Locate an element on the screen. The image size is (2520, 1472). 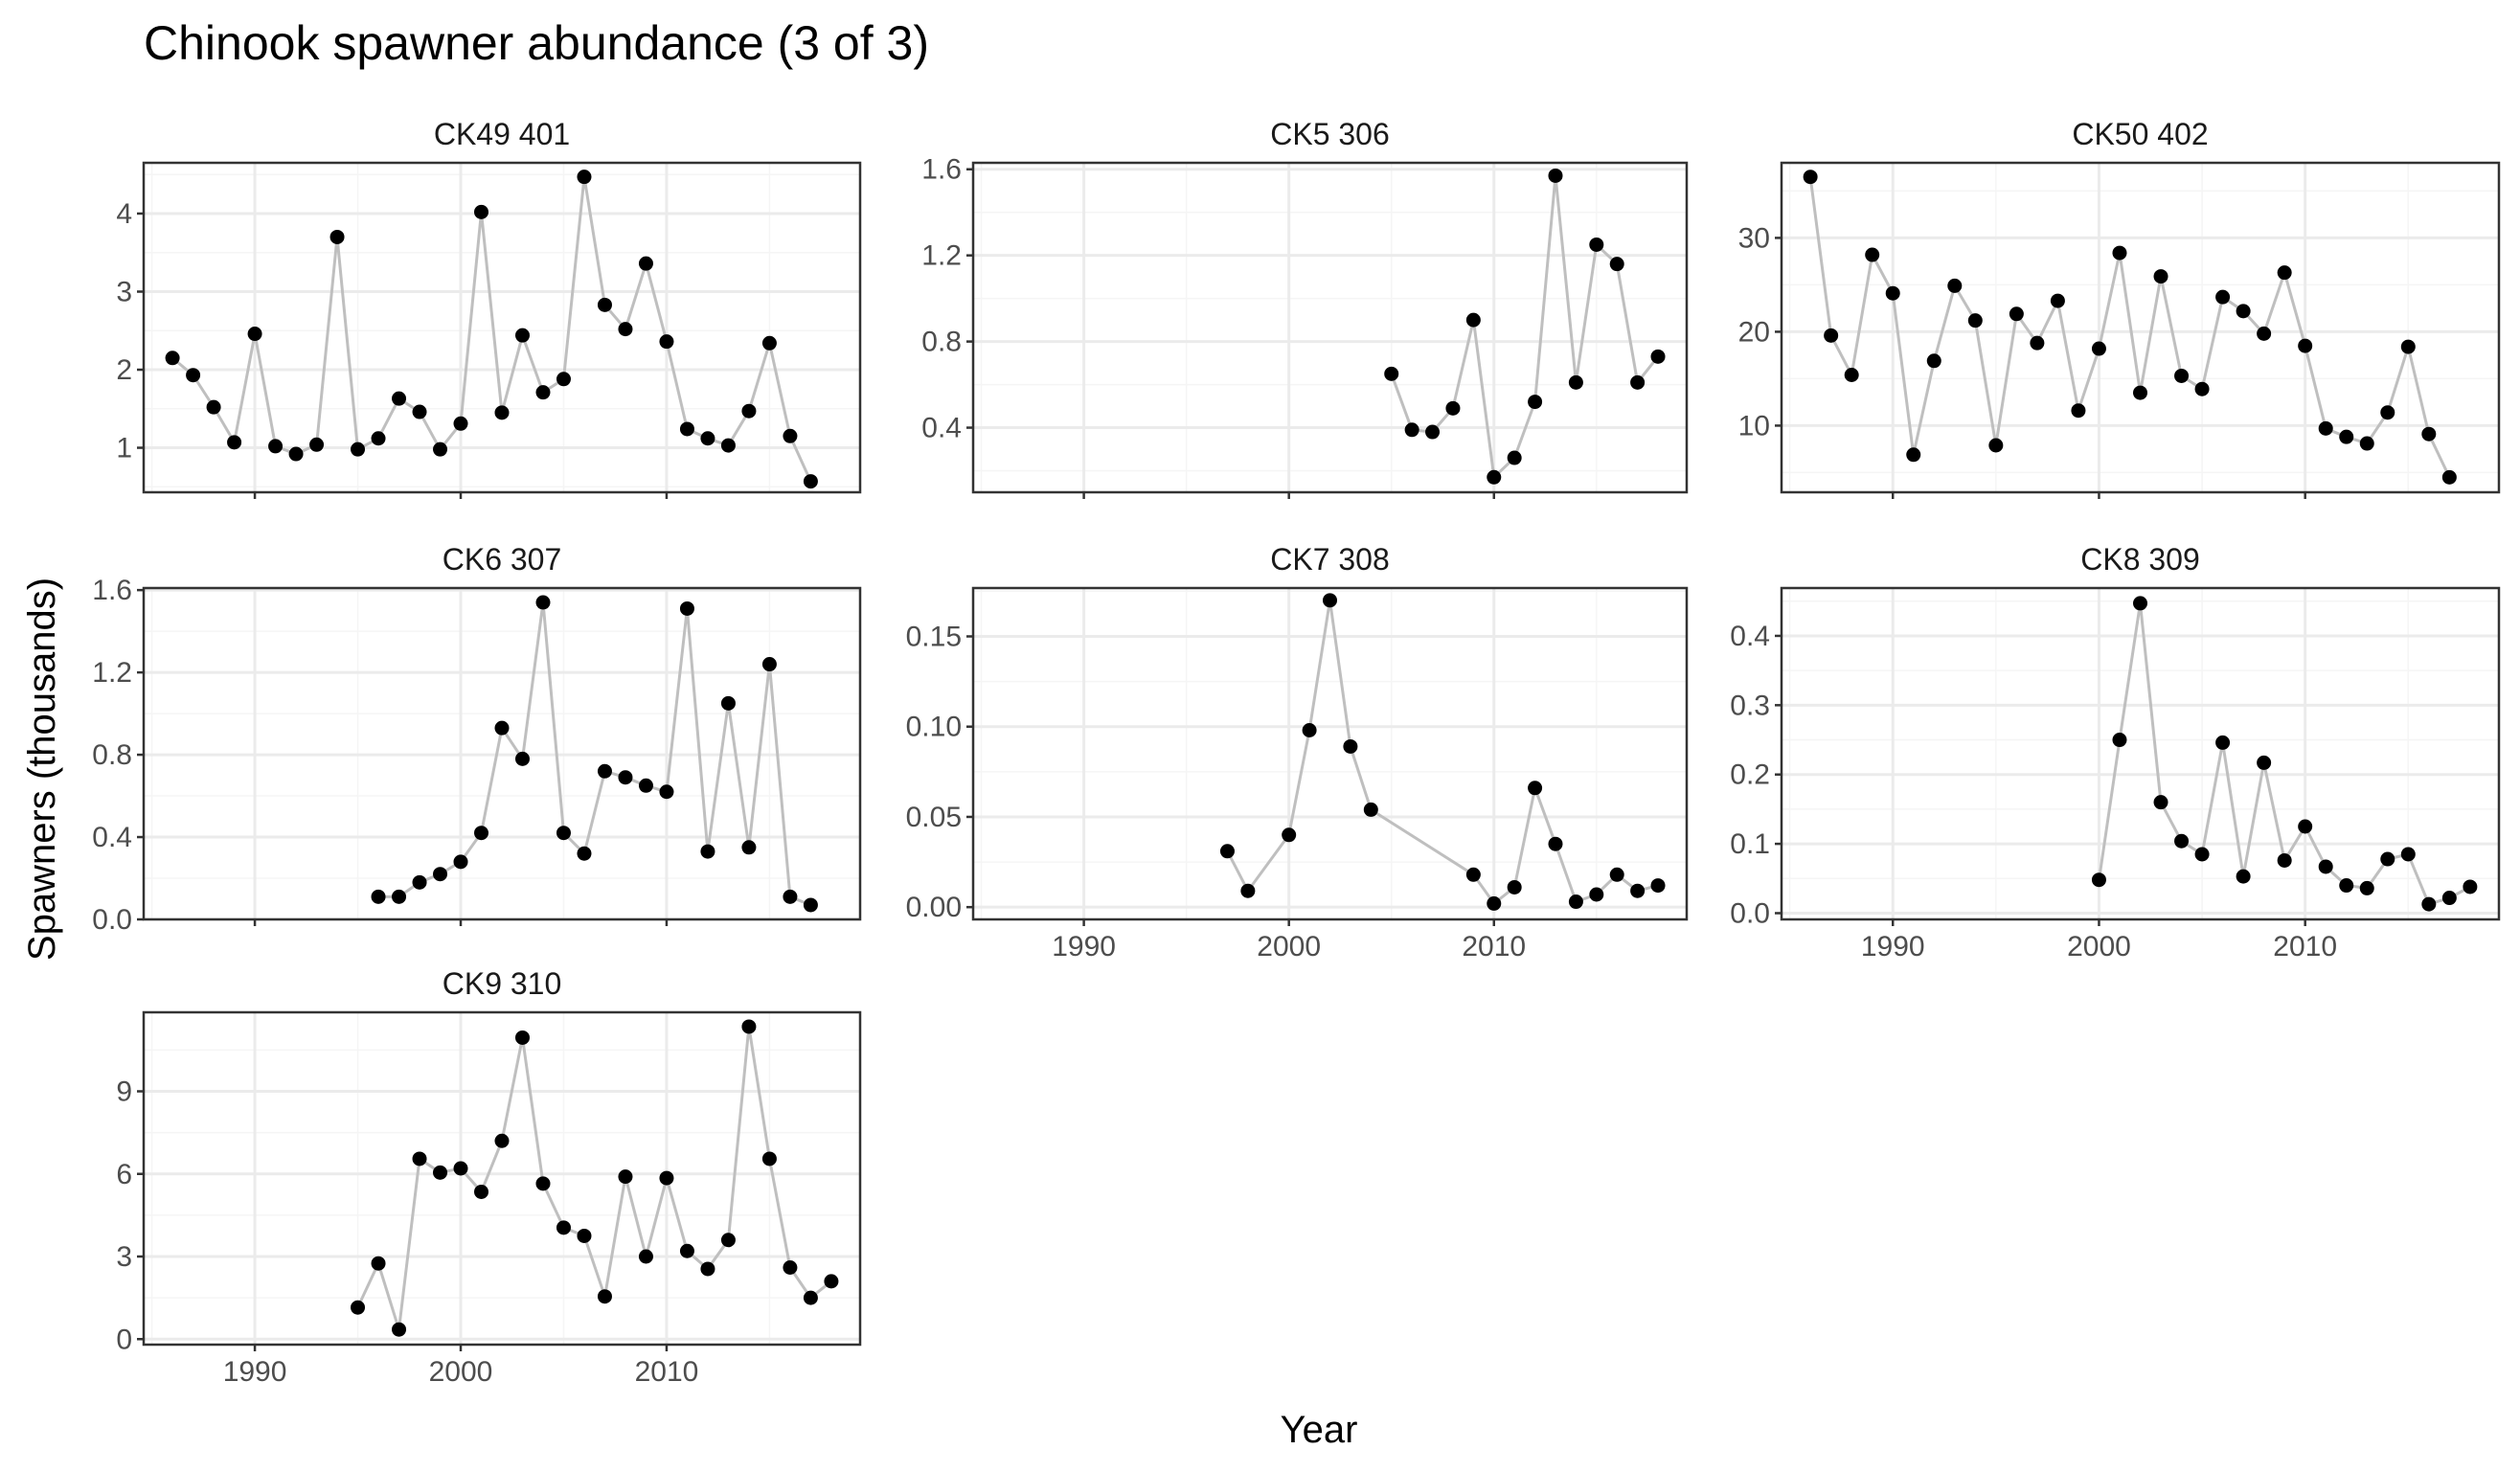
y-tick-label: 0.0 is located at coordinates (112, 920).